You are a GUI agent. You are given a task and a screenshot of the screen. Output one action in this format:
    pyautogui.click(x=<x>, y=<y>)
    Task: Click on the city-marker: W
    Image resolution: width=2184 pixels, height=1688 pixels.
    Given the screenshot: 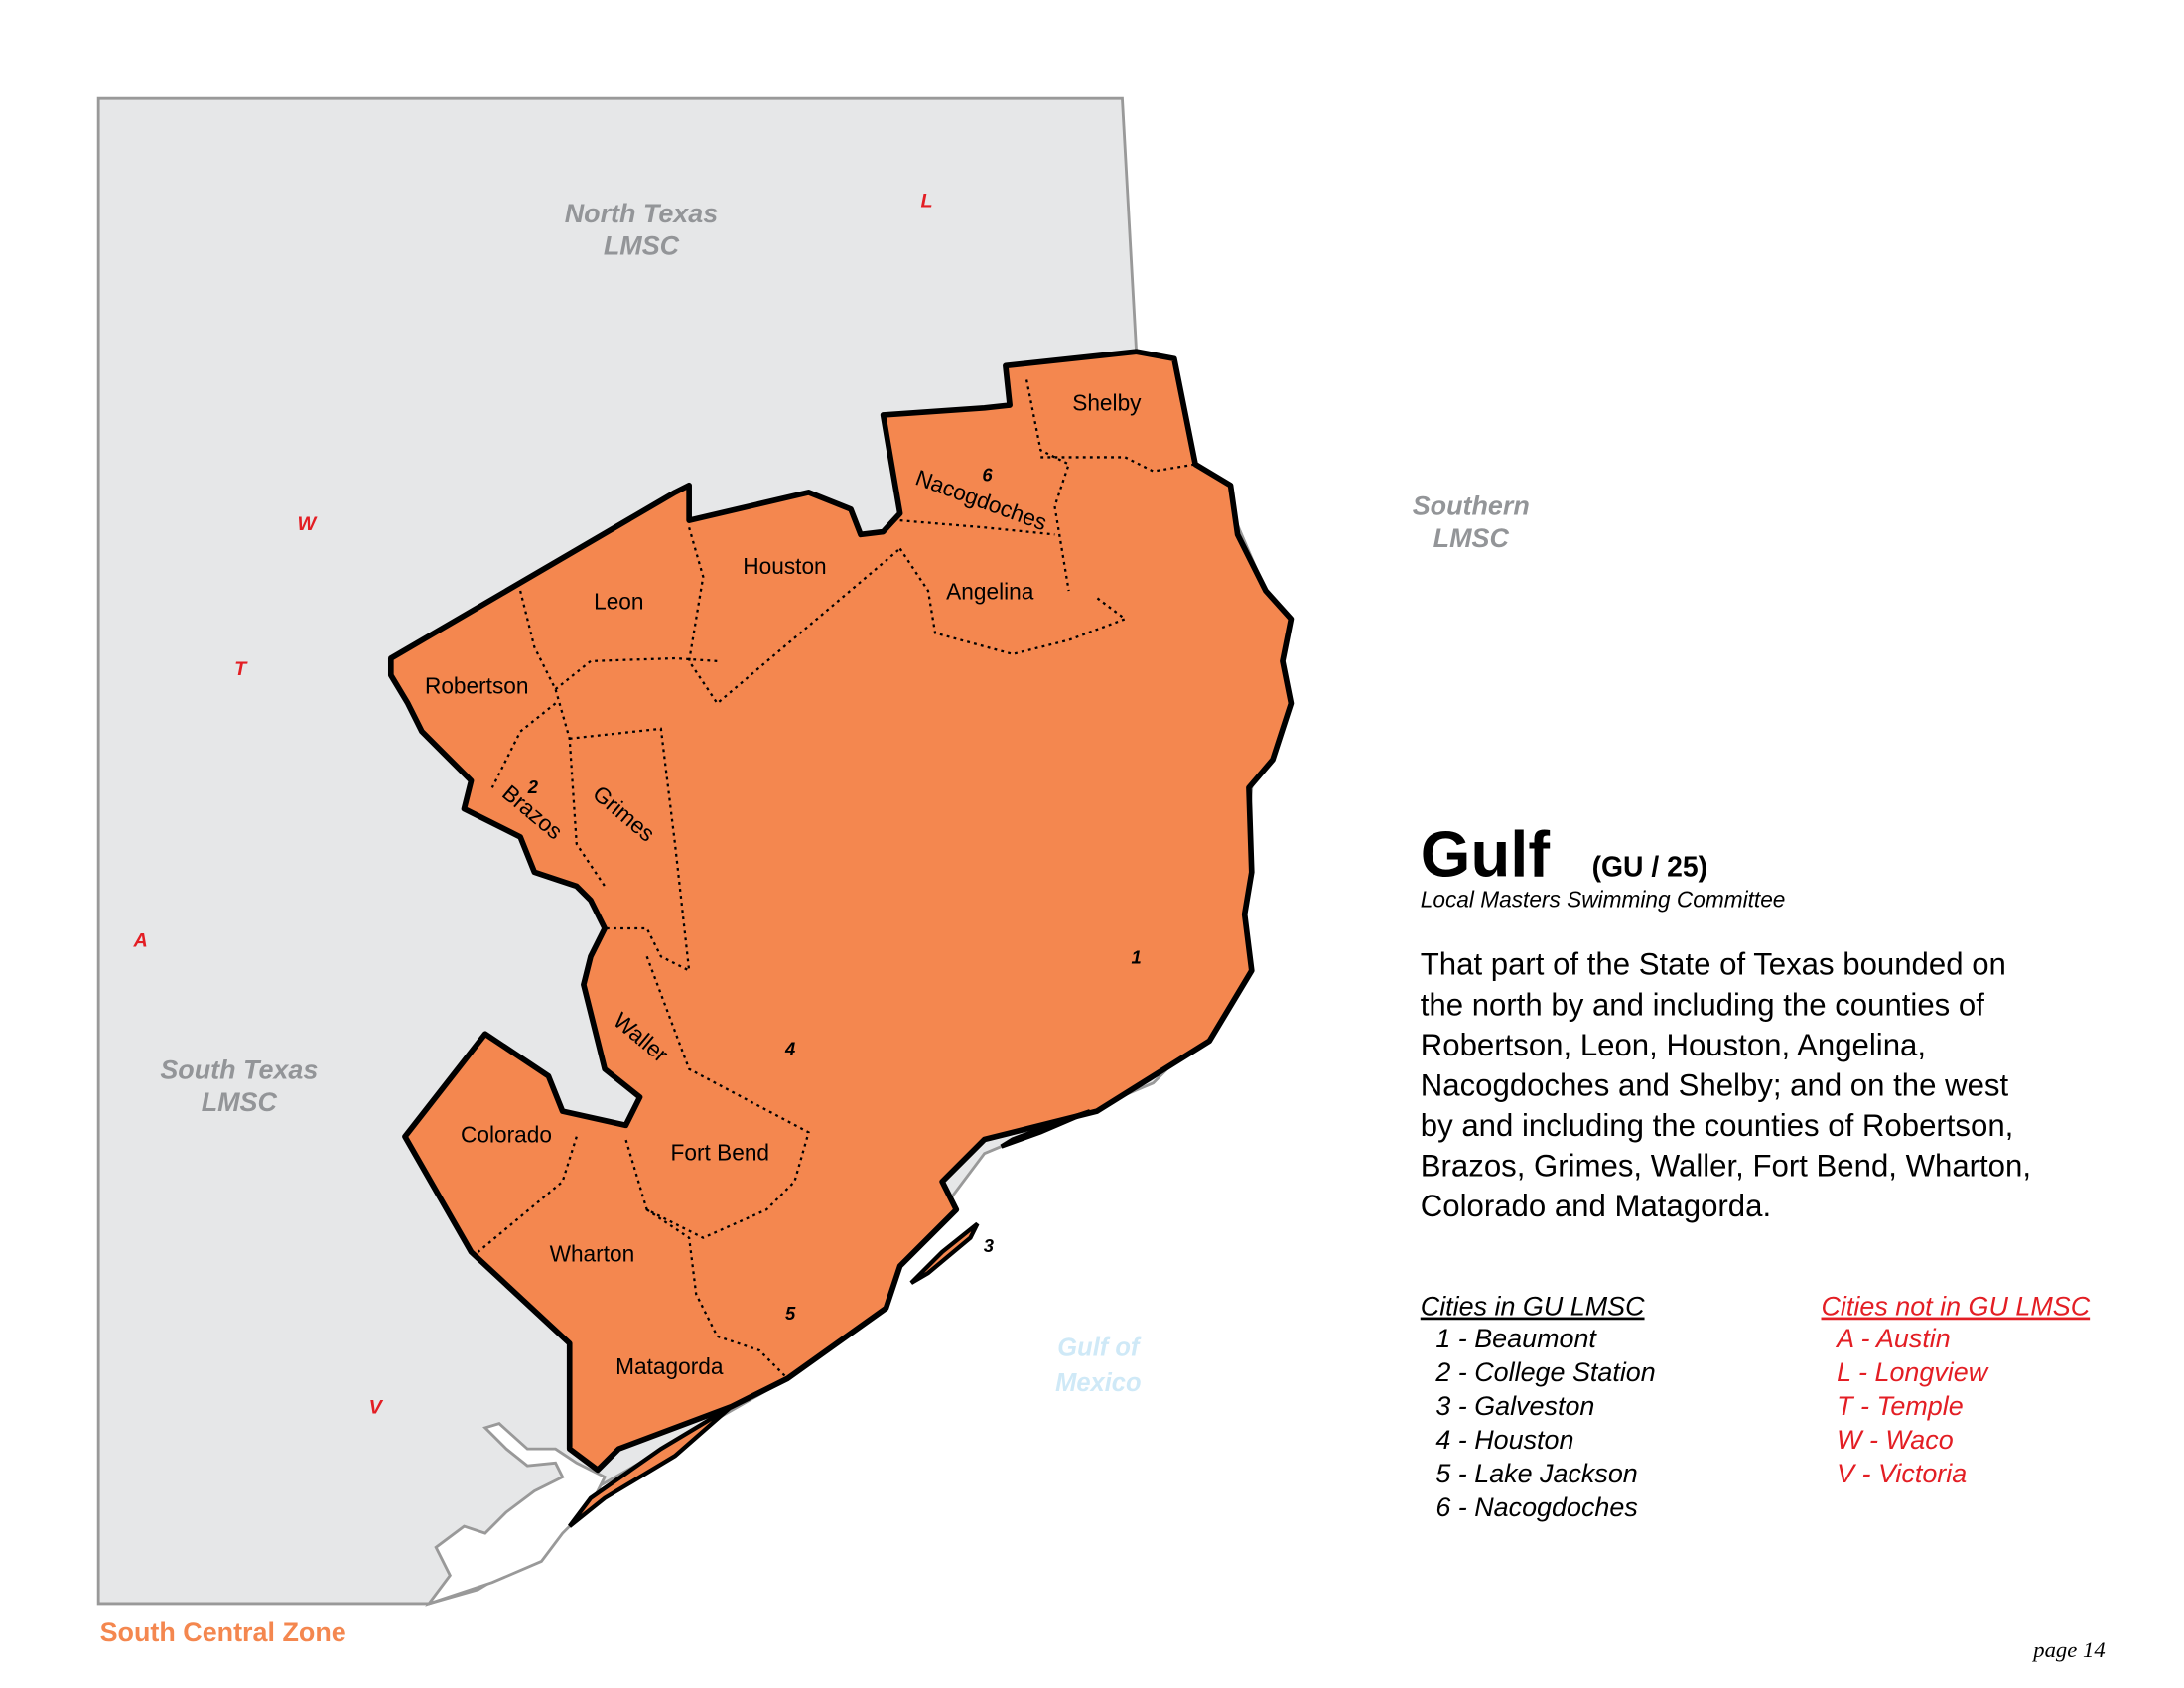 What is the action you would take?
    pyautogui.click(x=307, y=524)
    